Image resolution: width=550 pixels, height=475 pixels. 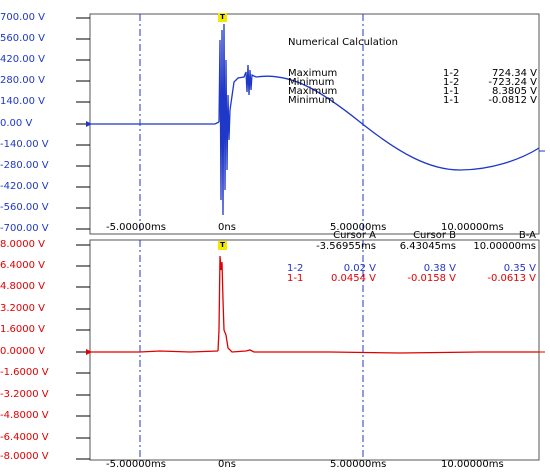 I want to click on cursor-row-ba: 0.35 V, so click(x=519, y=268).